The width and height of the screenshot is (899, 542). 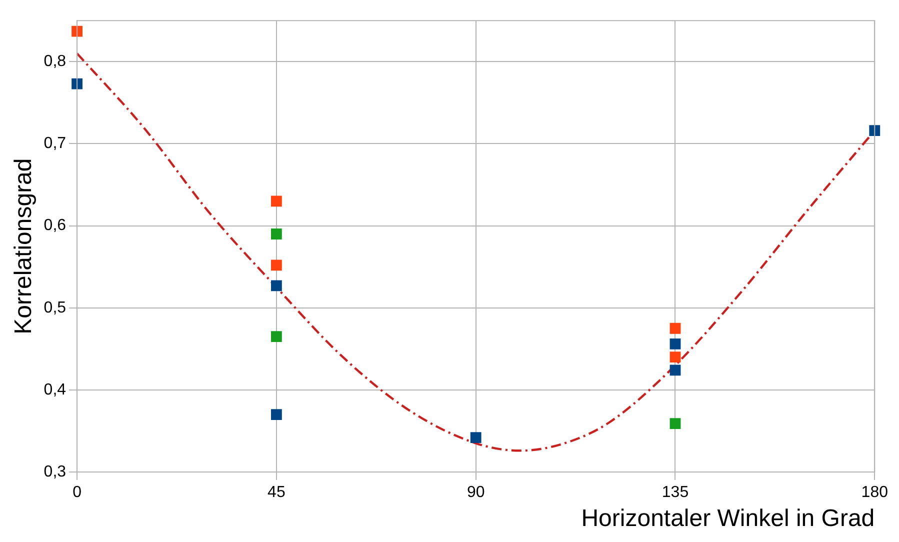 What do you see at coordinates (675, 493) in the screenshot?
I see `x-tick-label: 135` at bounding box center [675, 493].